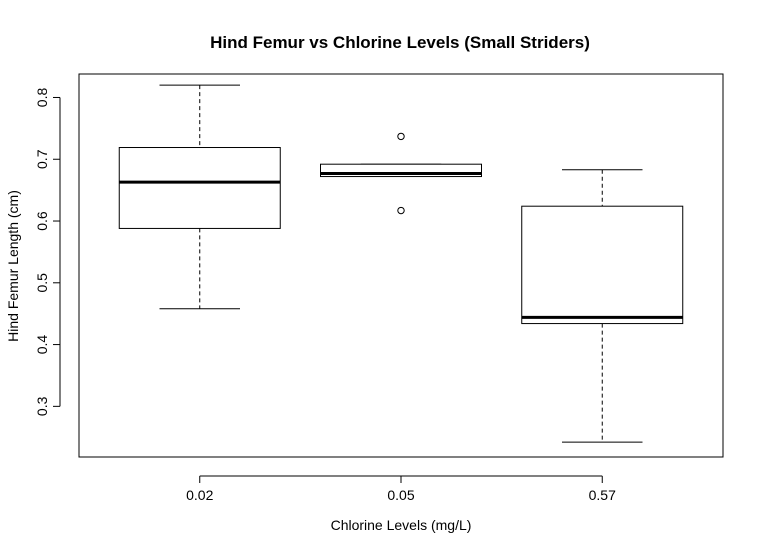 The width and height of the screenshot is (764, 555). I want to click on y-tick-label: 0.5, so click(42, 283).